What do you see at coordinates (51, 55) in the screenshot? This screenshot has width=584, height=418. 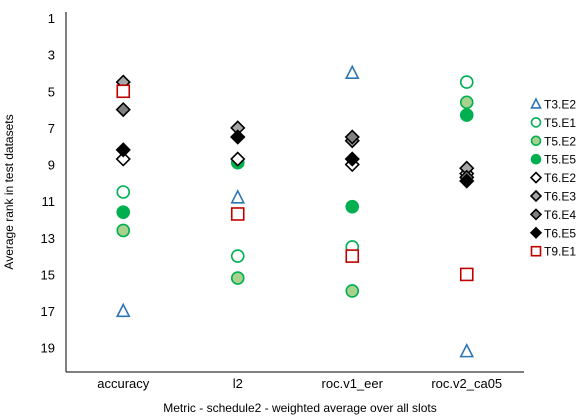 I see `y-tick-label: 3` at bounding box center [51, 55].